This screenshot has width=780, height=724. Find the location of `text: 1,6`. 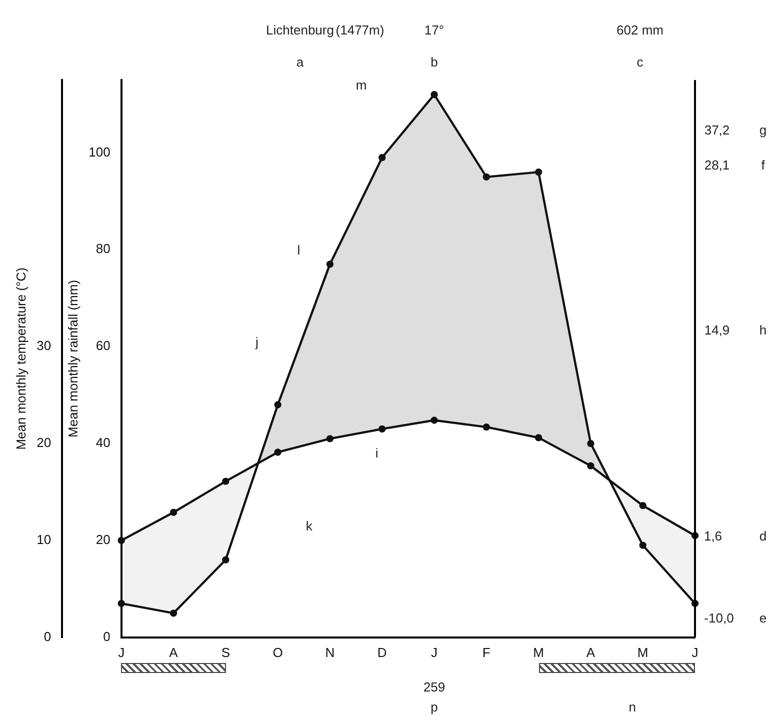

text: 1,6 is located at coordinates (713, 536).